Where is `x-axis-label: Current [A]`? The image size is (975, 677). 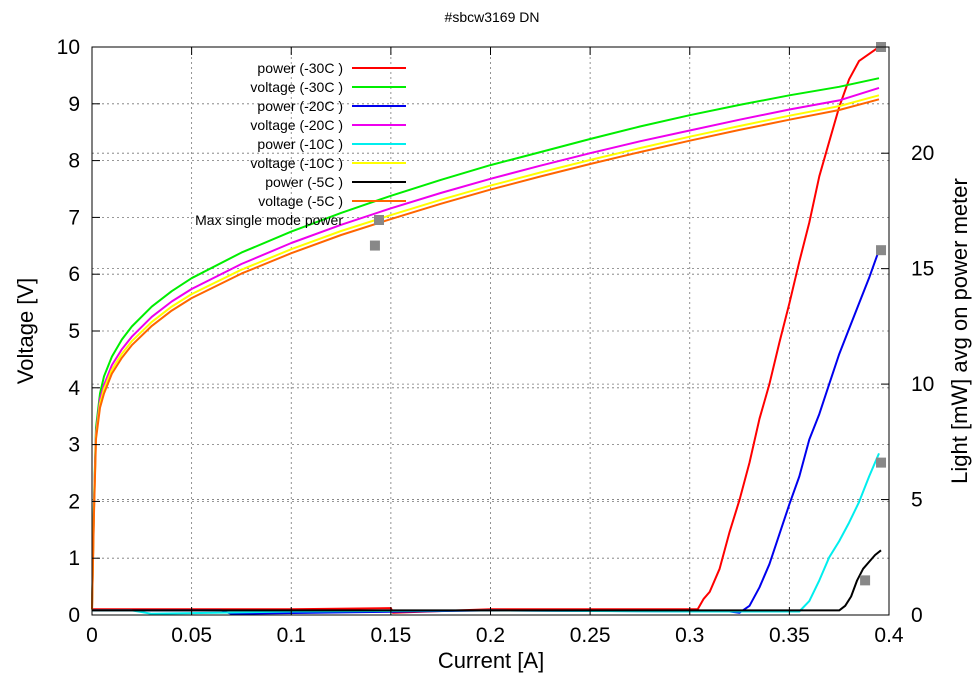 x-axis-label: Current [A] is located at coordinates (491, 660).